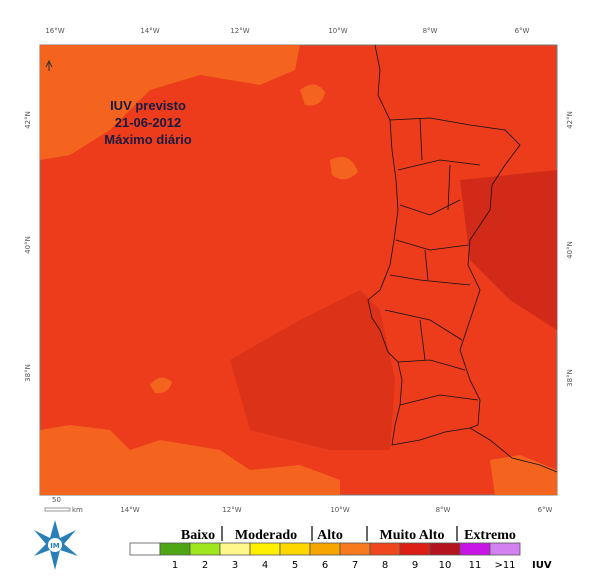 The image size is (606, 580). Describe the element at coordinates (490, 535) in the screenshot. I see `legend-group: Extremo` at that location.